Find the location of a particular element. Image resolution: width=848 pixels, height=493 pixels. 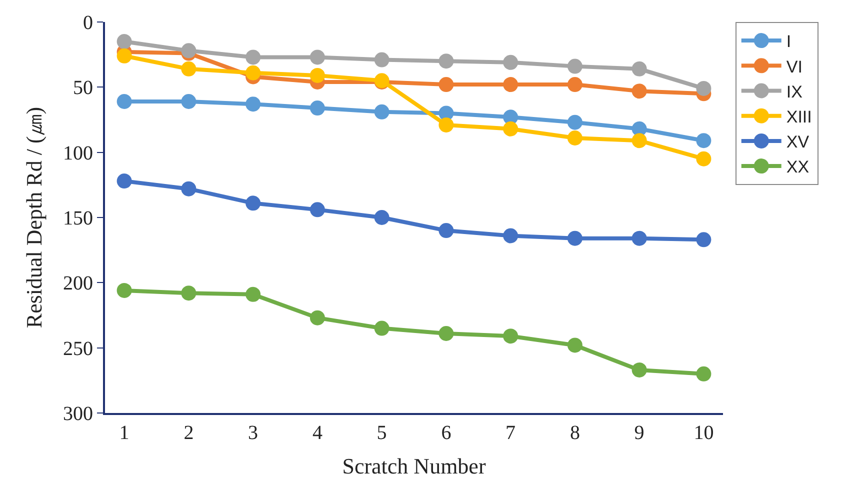

x-tick-label: 9 is located at coordinates (639, 433).